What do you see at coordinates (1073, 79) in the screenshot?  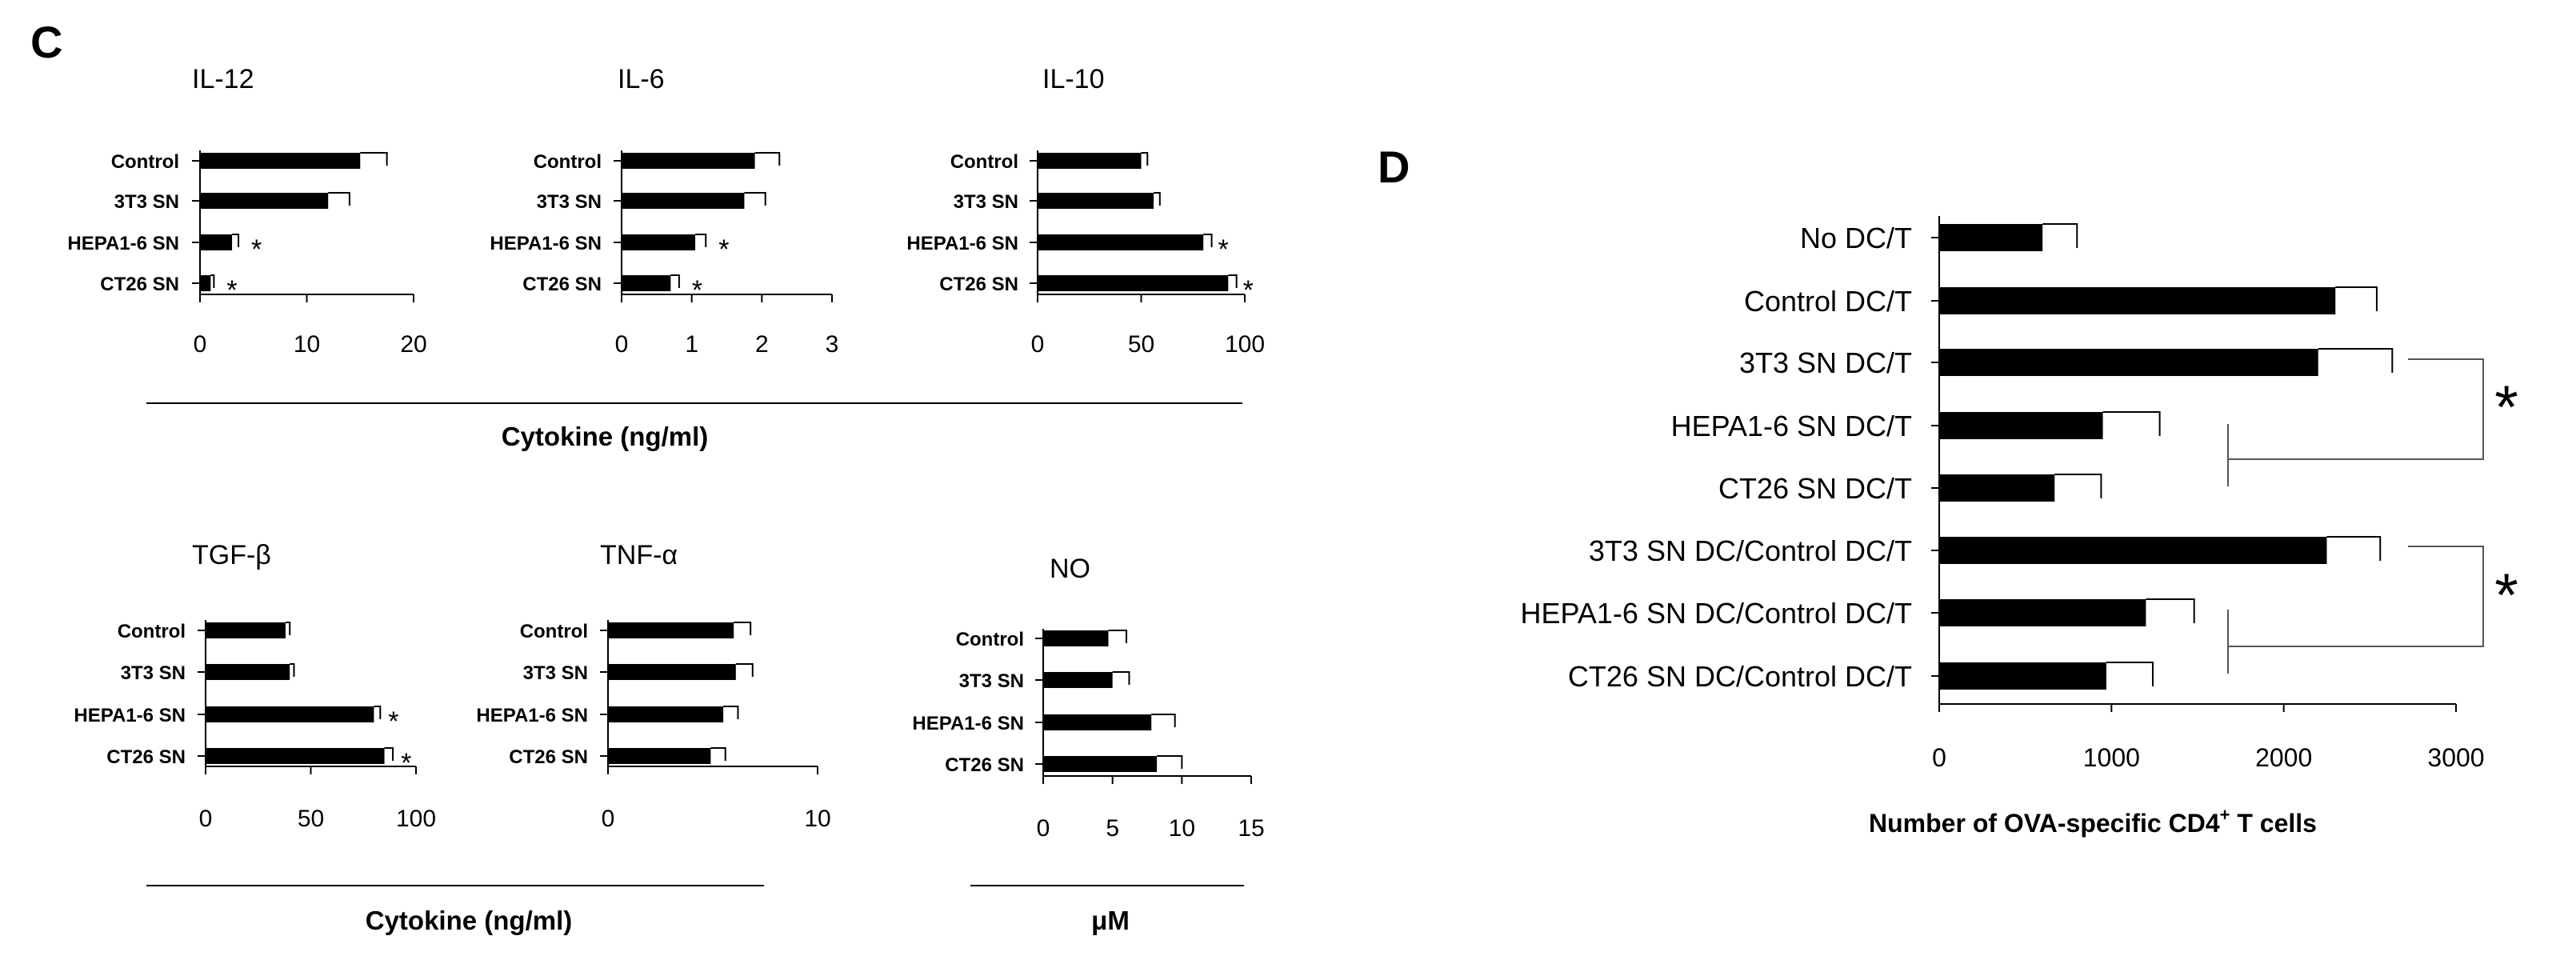 I see `chart-title-il10: IL-10` at bounding box center [1073, 79].